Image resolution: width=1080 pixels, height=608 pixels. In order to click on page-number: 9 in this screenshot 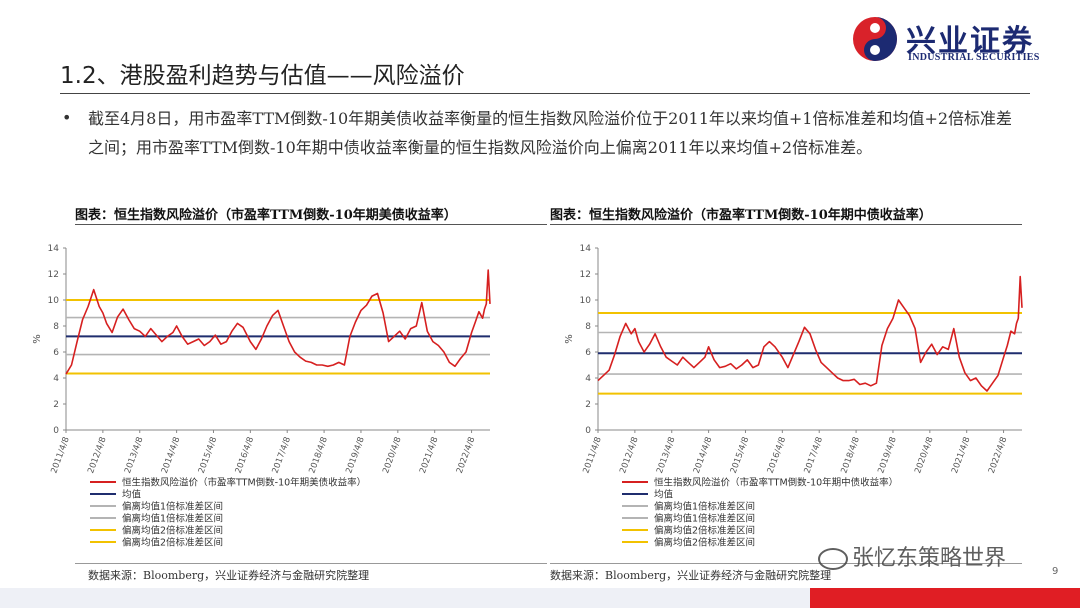, I will do `click(1055, 571)`.